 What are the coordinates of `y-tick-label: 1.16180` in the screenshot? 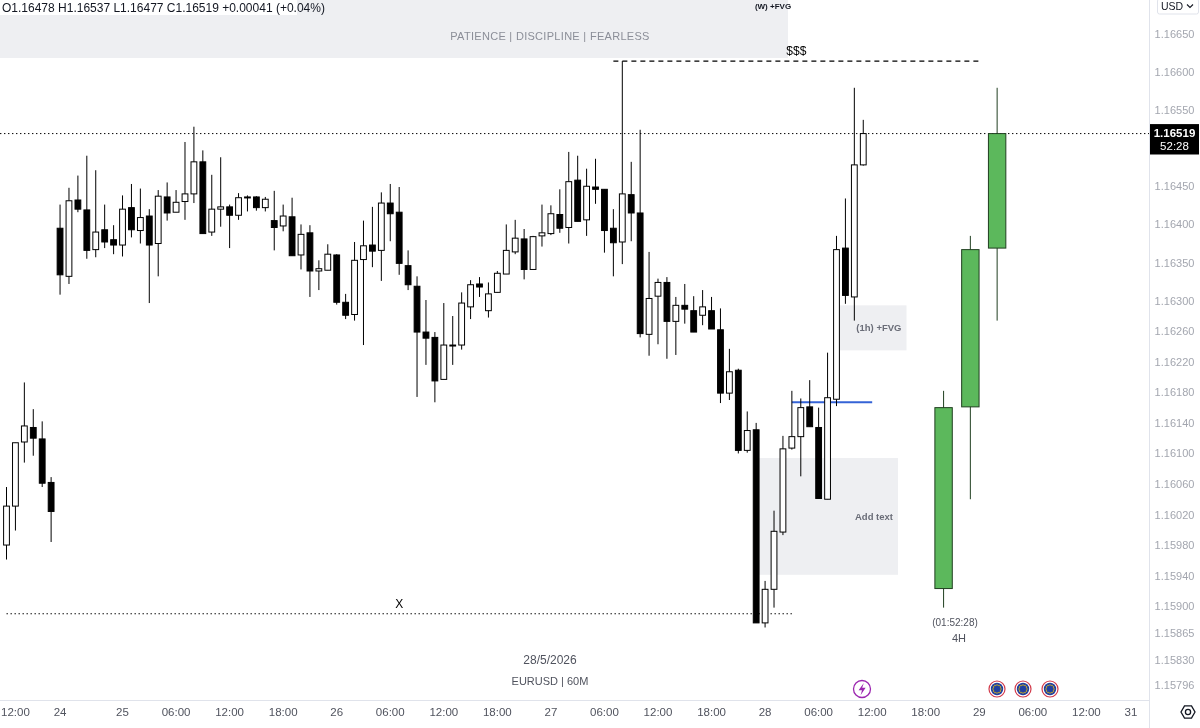 It's located at (1174, 392).